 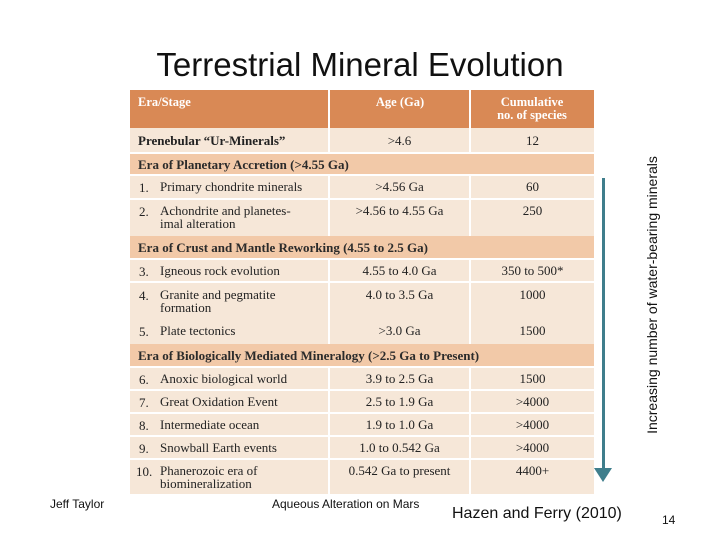 I want to click on species-cell: 250, so click(x=532, y=210).